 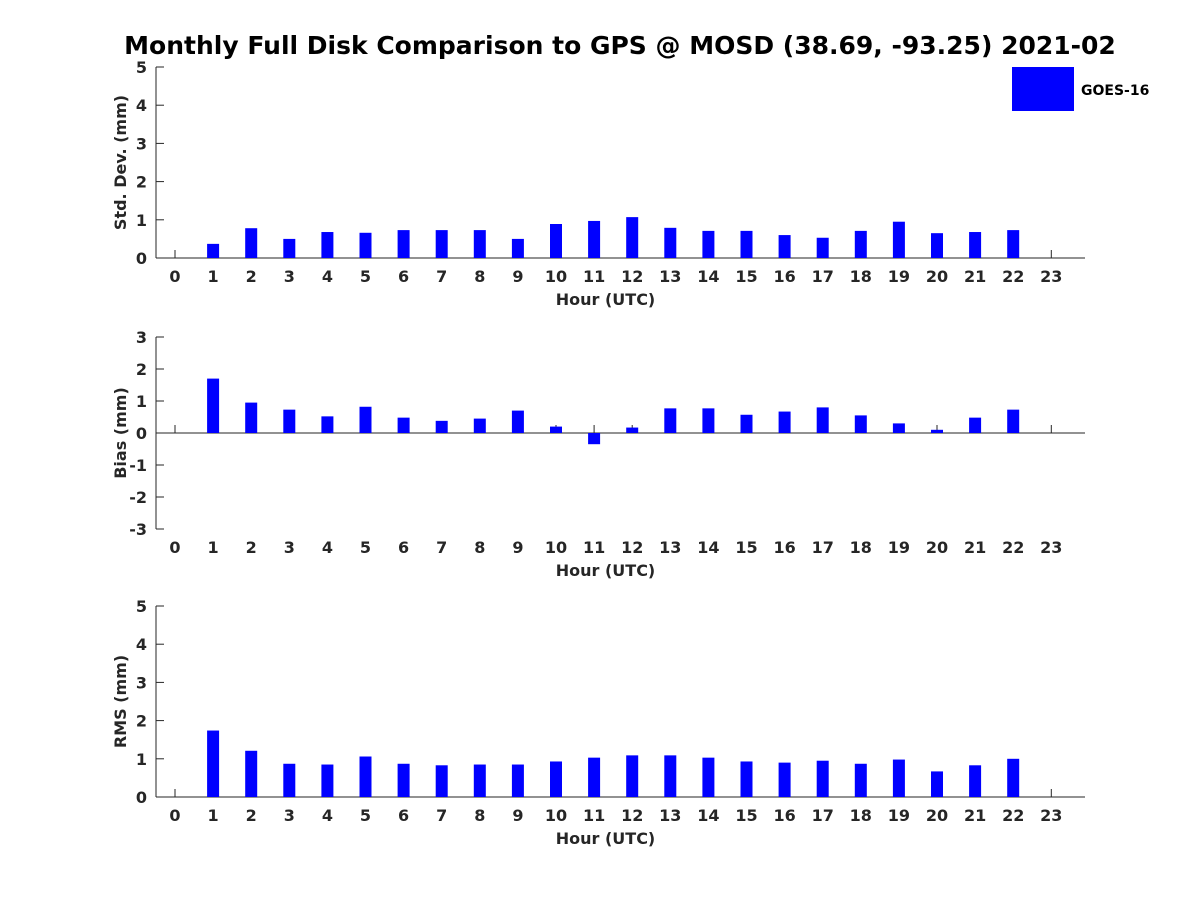 What do you see at coordinates (120, 162) in the screenshot?
I see `y-axis-label: Std. Dev. (mm)` at bounding box center [120, 162].